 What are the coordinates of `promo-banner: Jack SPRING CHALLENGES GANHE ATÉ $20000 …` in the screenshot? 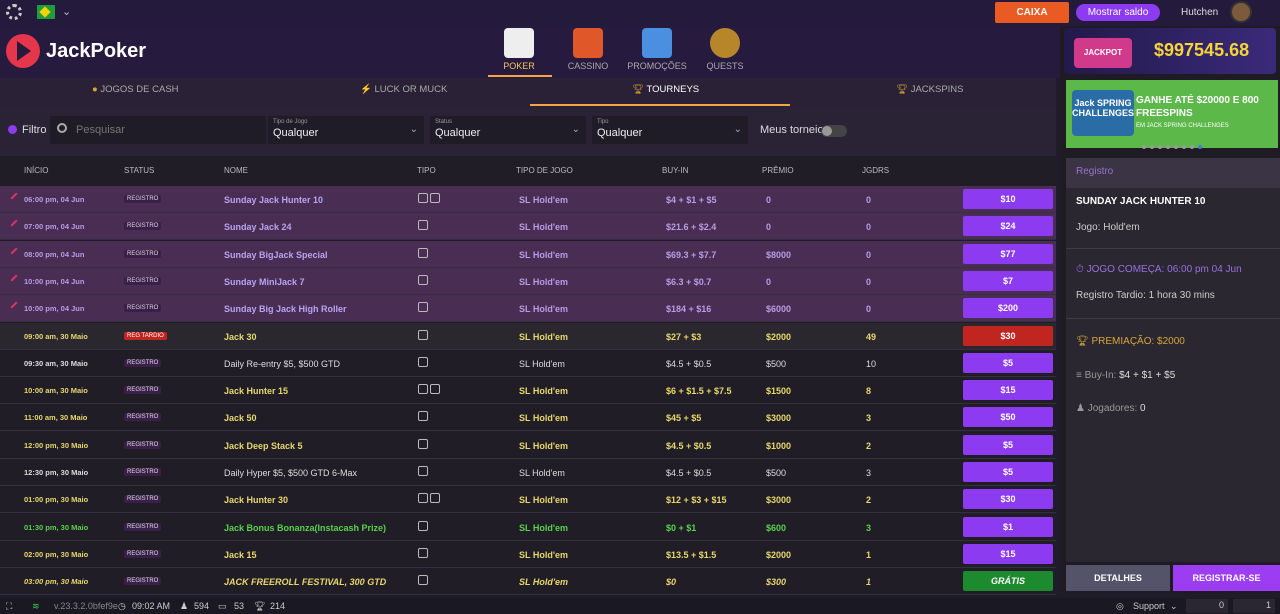 It's located at (1172, 114).